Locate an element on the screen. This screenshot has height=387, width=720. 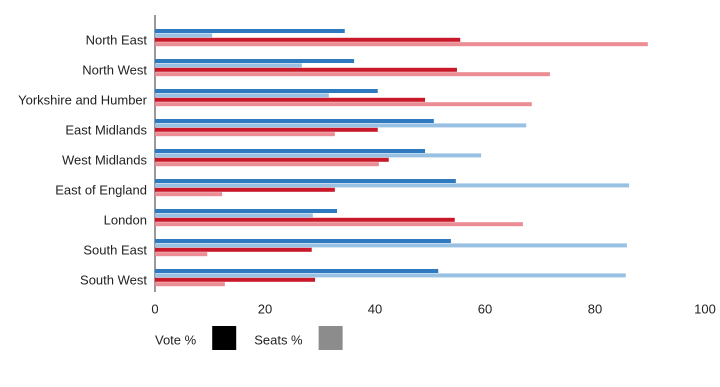
y-tick-label: South West is located at coordinates (113, 279).